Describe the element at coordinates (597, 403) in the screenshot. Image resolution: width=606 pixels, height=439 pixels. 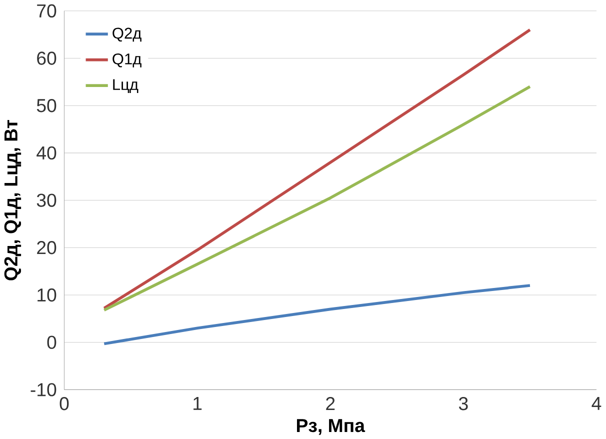
I see `x-tick-label: 4` at that location.